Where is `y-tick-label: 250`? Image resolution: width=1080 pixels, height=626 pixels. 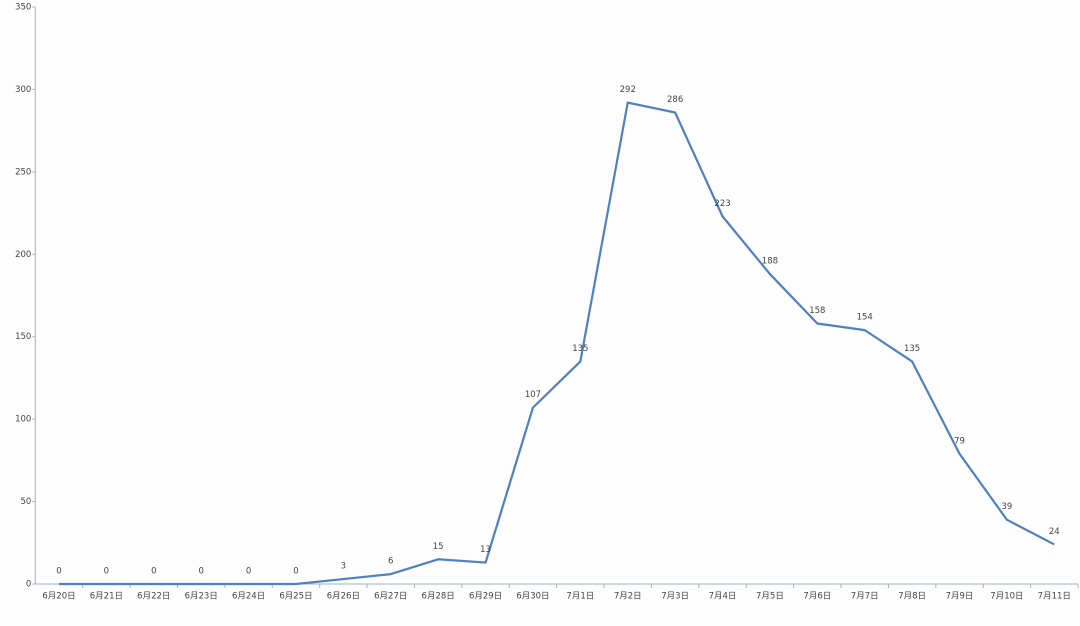 y-tick-label: 250 is located at coordinates (23, 172).